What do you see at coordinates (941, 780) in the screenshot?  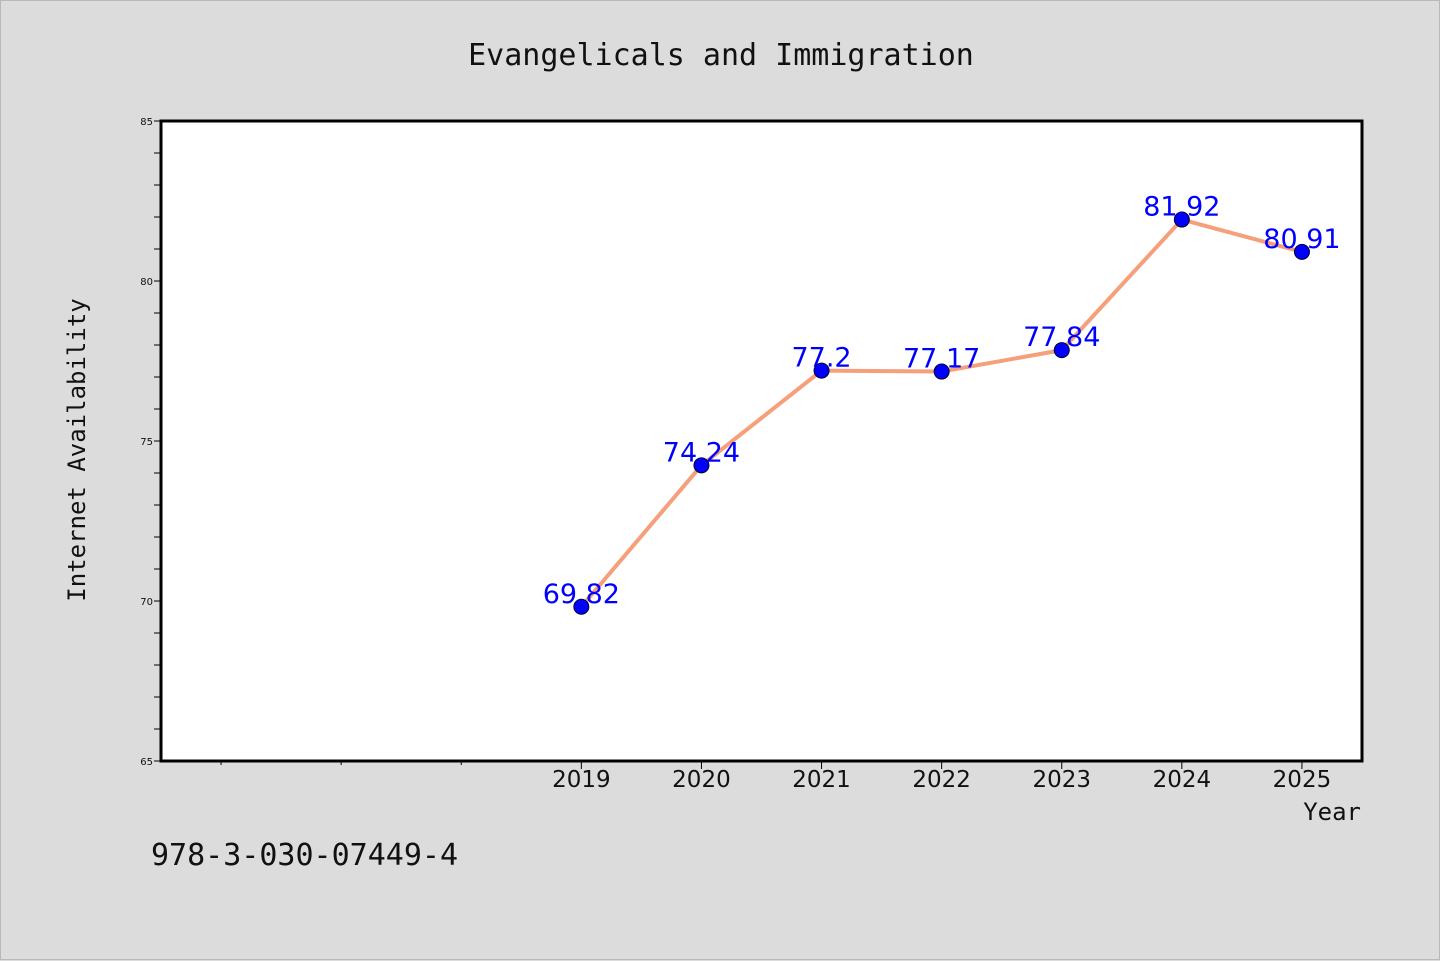 I see `x-tick-label: 2022` at bounding box center [941, 780].